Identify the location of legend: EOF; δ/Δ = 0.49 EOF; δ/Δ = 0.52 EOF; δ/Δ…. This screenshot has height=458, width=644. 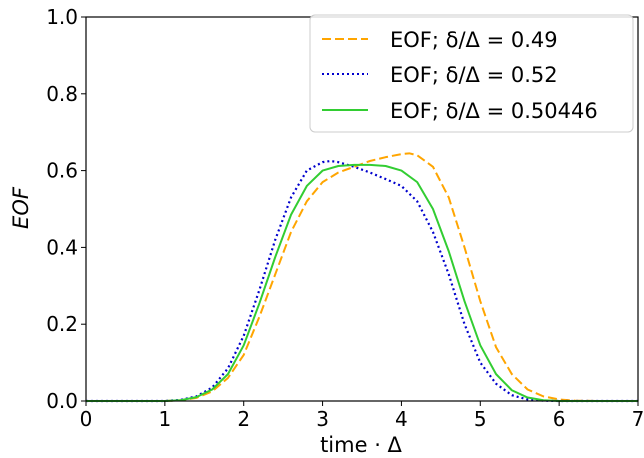
(471, 73).